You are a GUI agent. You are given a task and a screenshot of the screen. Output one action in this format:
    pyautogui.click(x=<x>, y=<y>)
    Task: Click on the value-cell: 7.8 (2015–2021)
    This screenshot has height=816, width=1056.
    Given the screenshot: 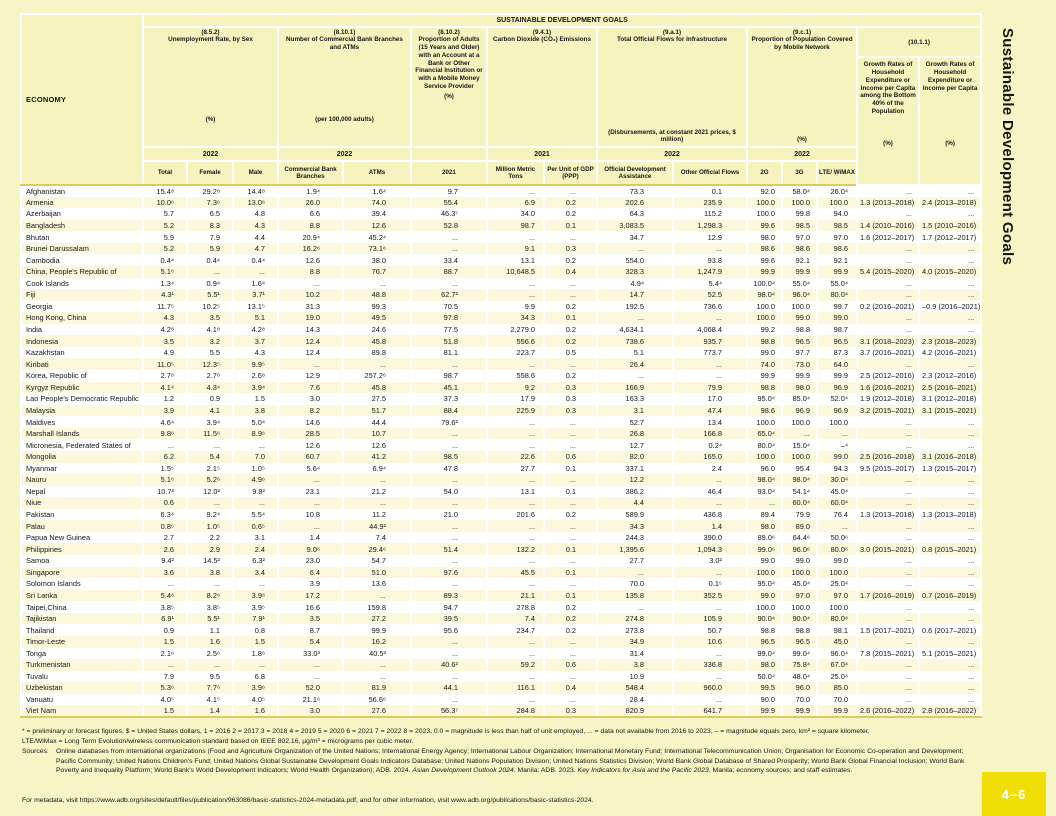 What is the action you would take?
    pyautogui.click(x=888, y=653)
    